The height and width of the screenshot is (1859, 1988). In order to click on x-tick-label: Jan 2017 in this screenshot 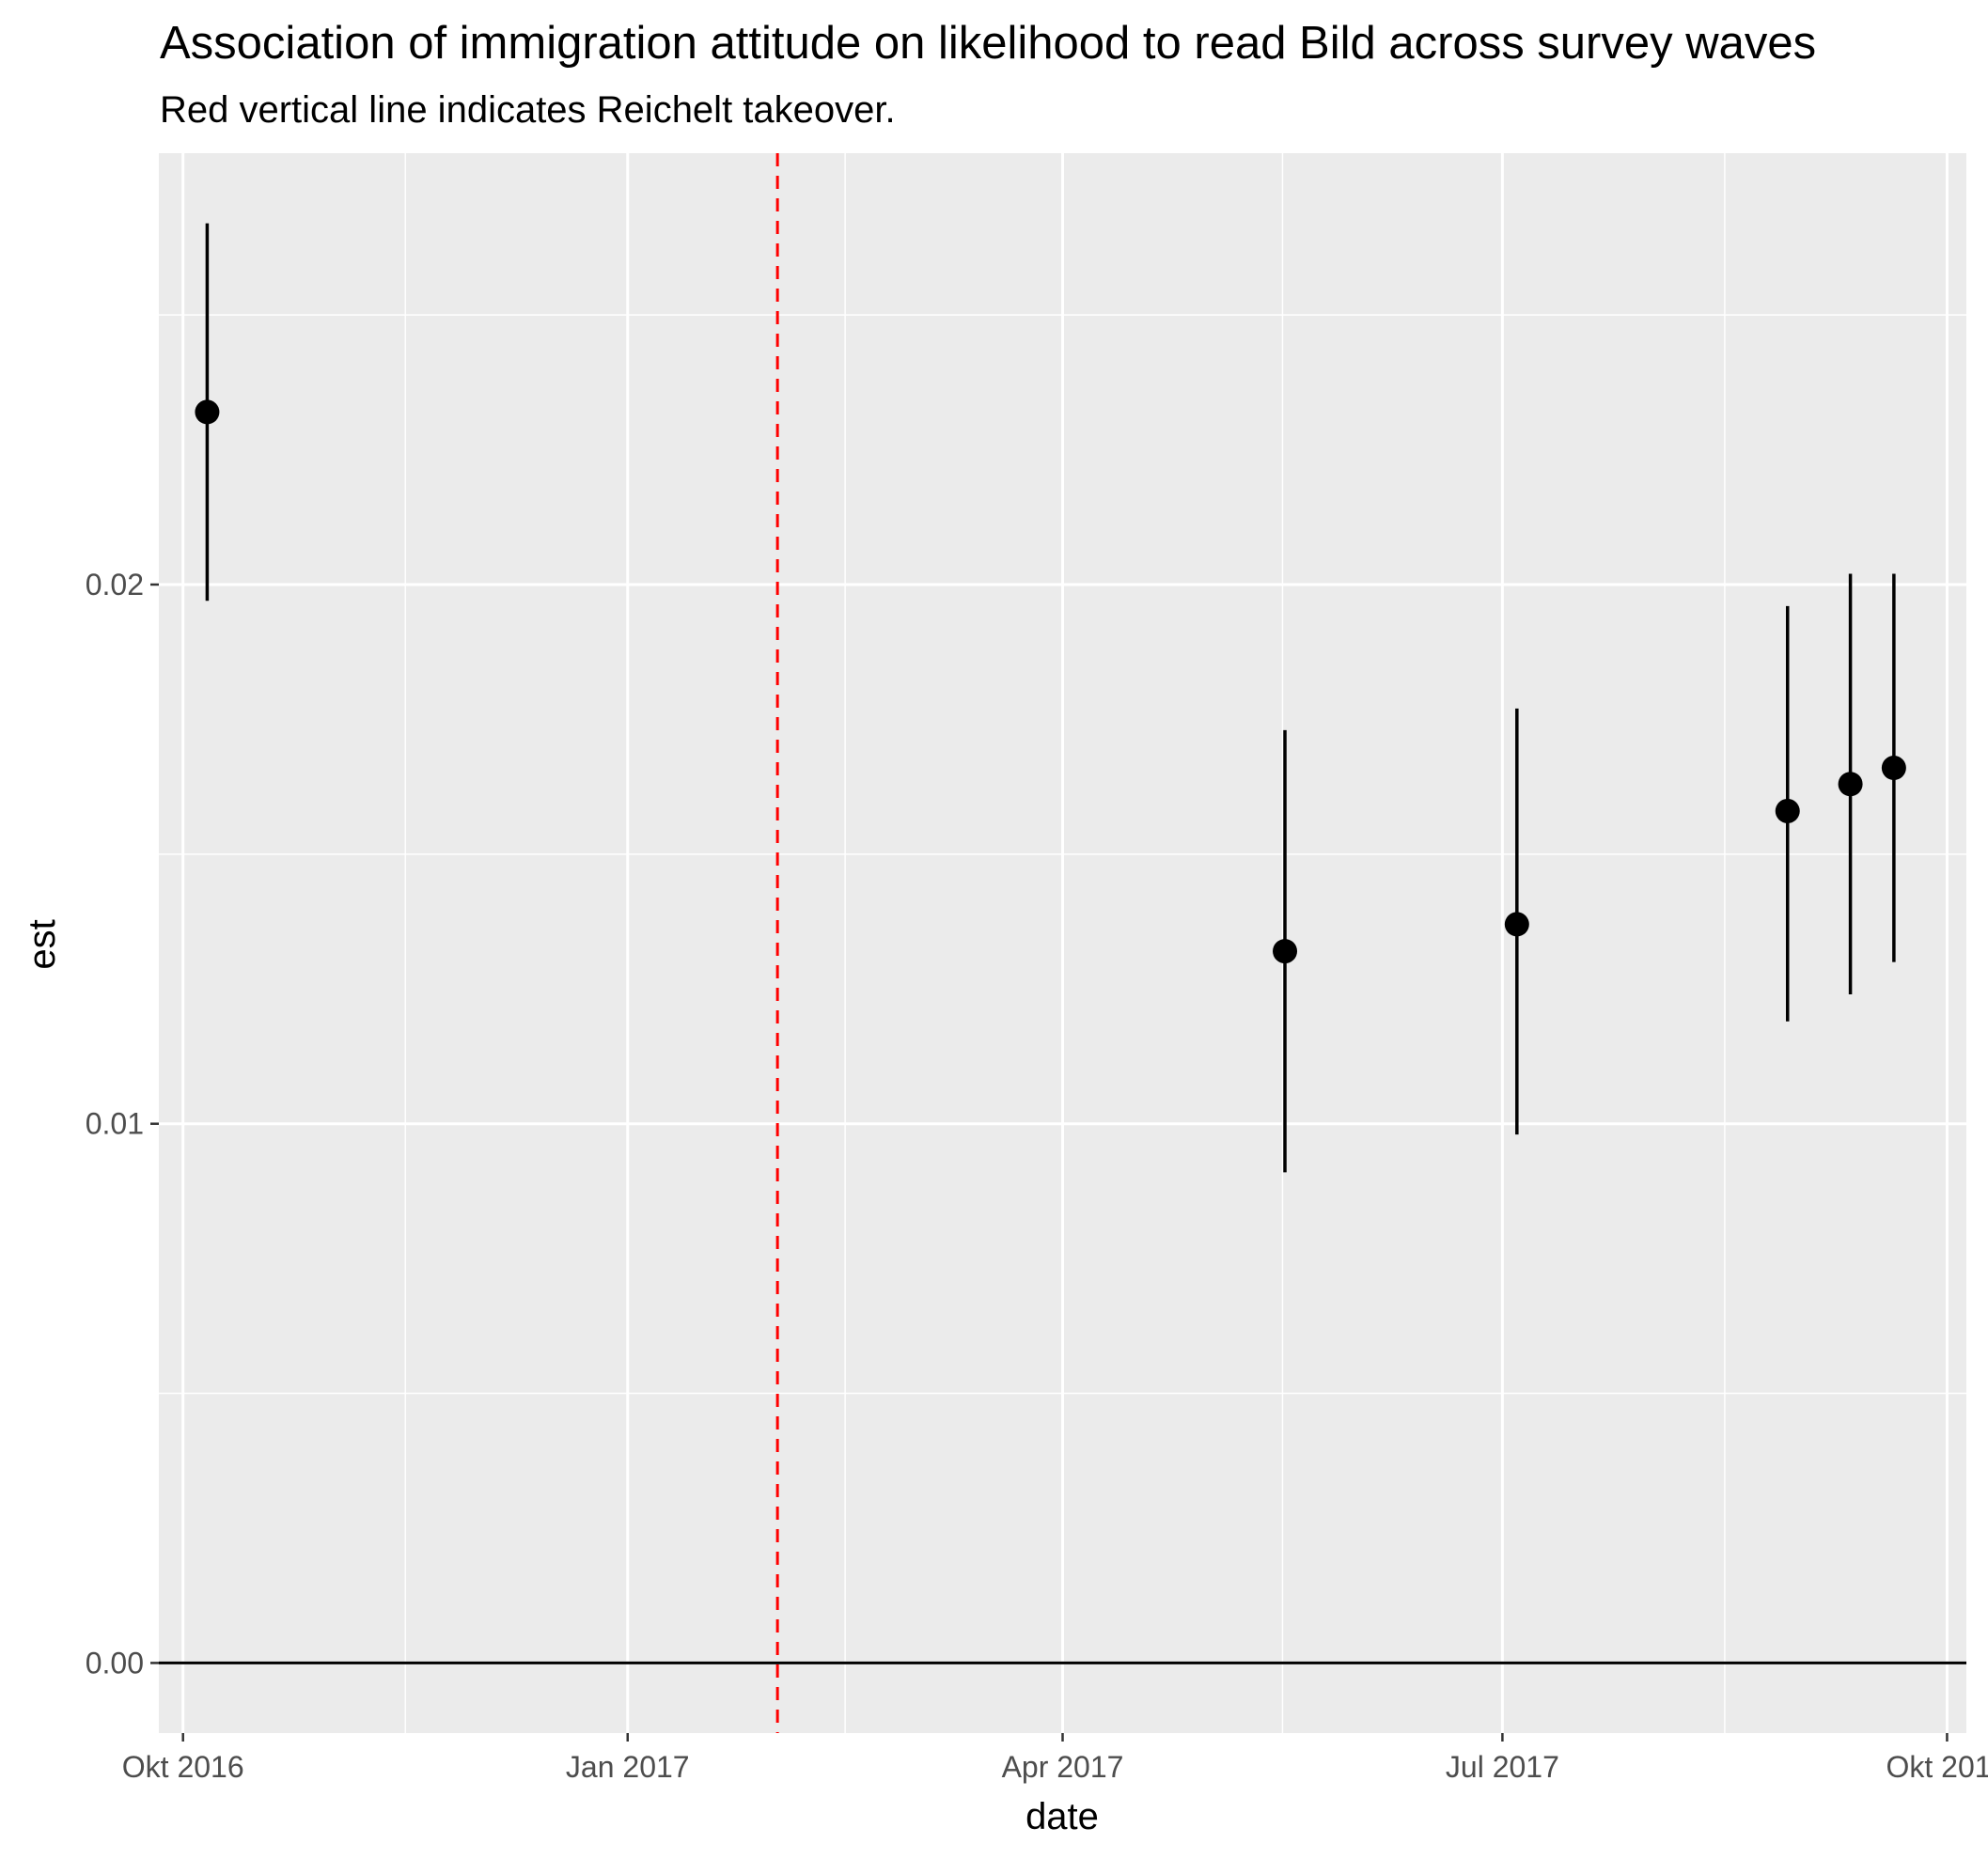, I will do `click(628, 1767)`.